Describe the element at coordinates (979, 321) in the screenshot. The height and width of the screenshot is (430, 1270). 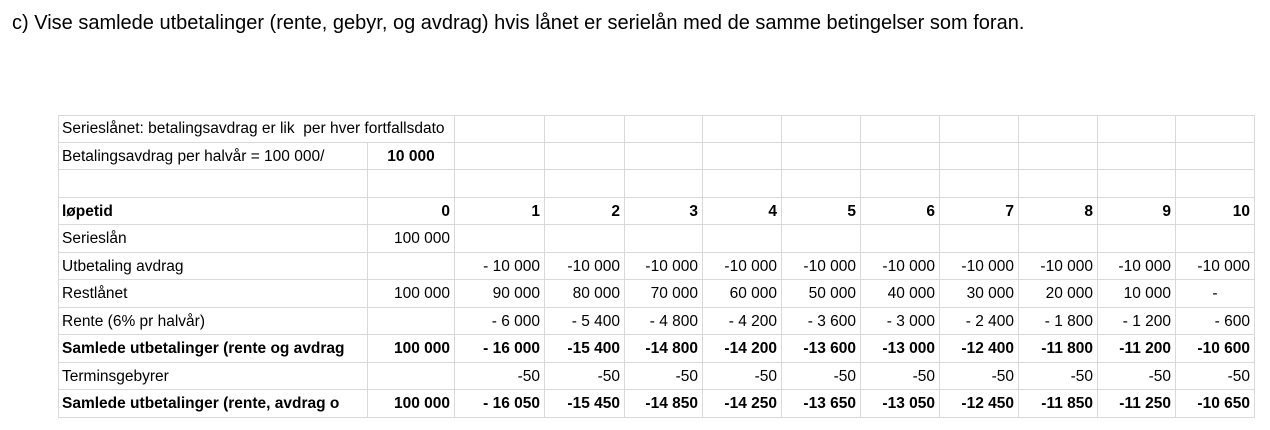
I see `cell: - 2 400` at that location.